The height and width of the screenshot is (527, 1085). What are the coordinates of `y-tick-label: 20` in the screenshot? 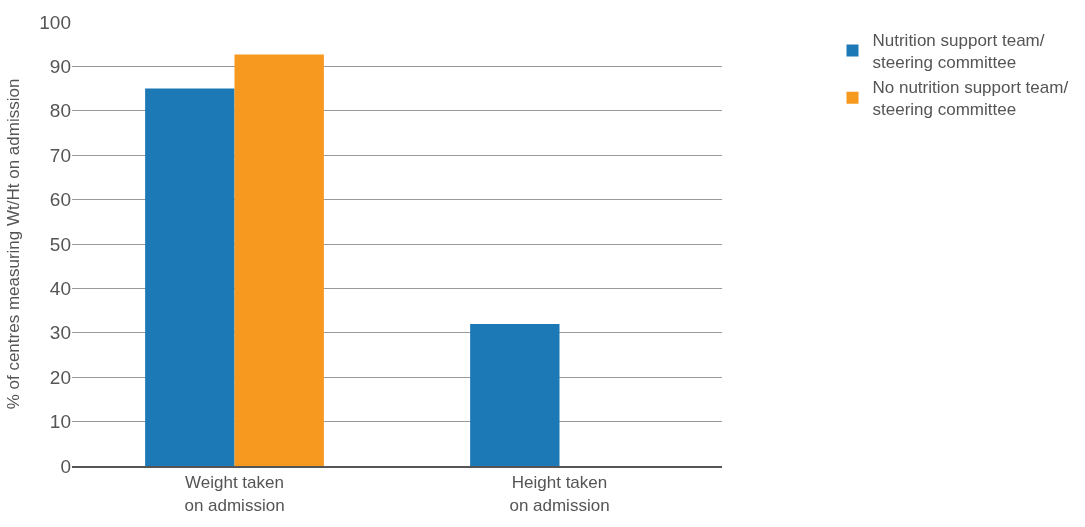 It's located at (60, 377).